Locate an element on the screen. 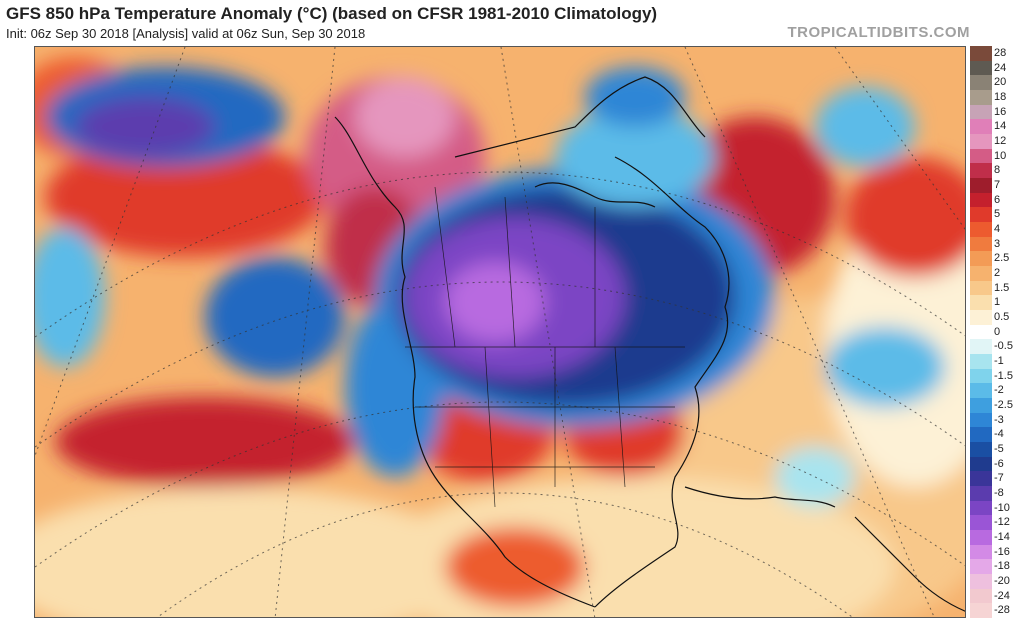 This screenshot has width=1024, height=638. legend-item: 5 is located at coordinates (997, 214).